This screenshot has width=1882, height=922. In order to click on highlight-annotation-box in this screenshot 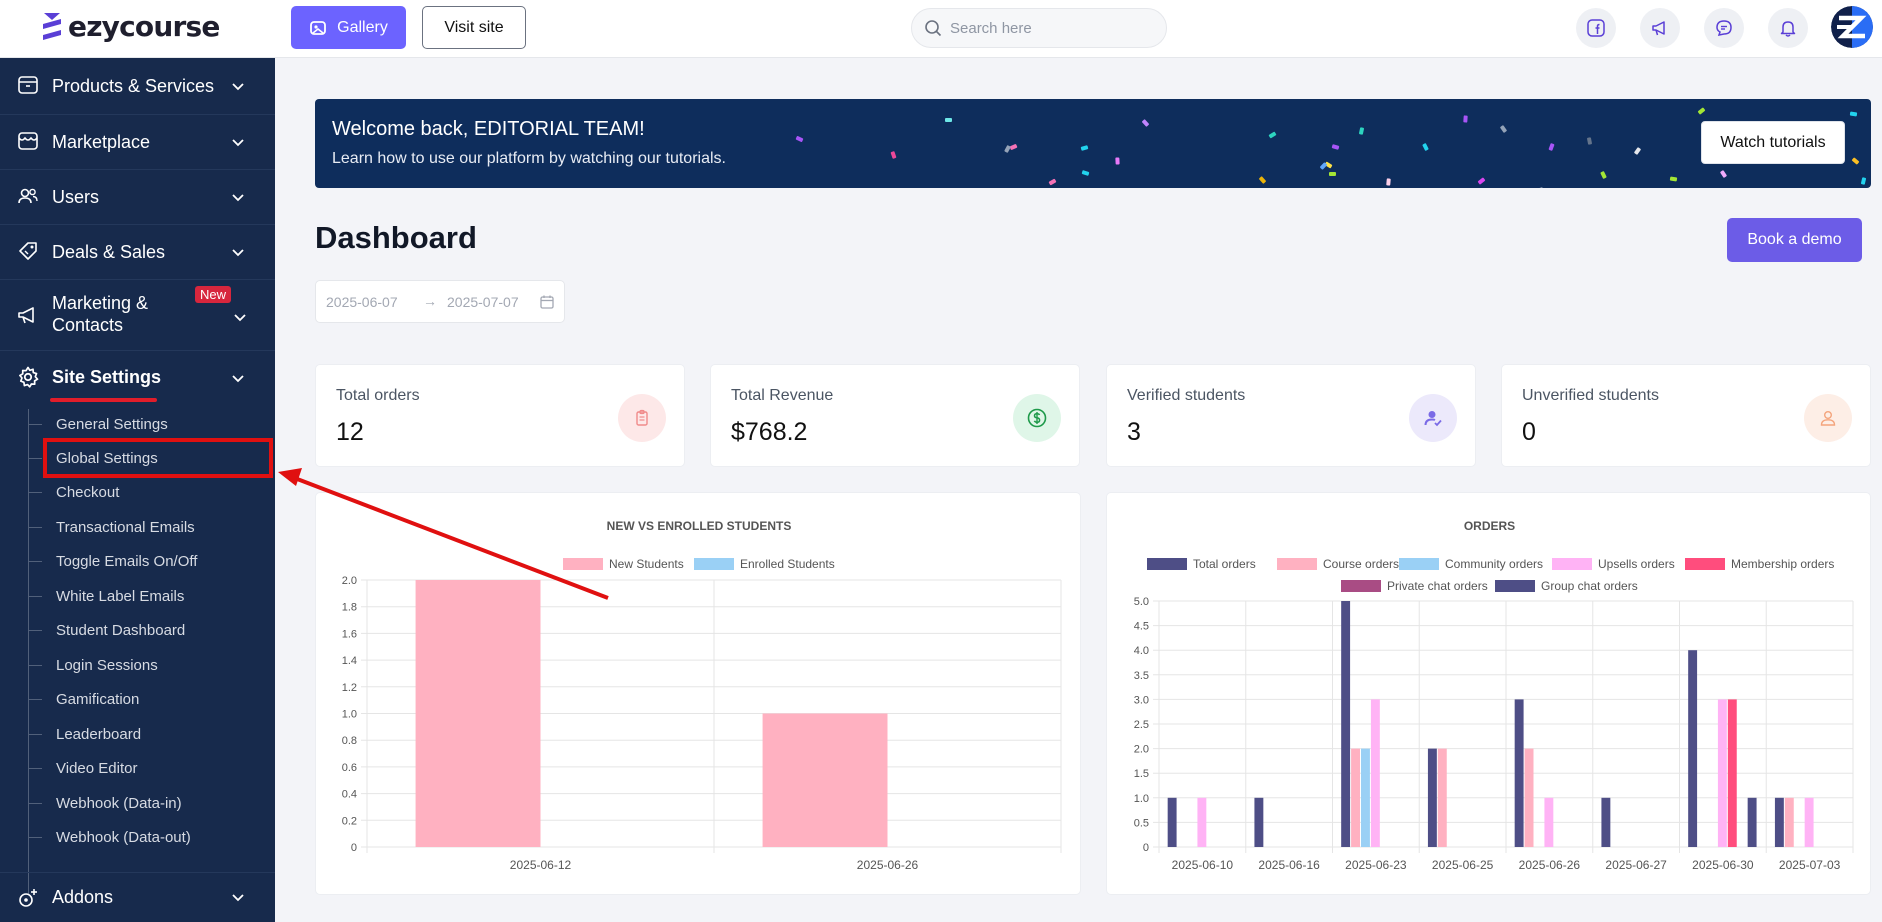, I will do `click(158, 458)`.